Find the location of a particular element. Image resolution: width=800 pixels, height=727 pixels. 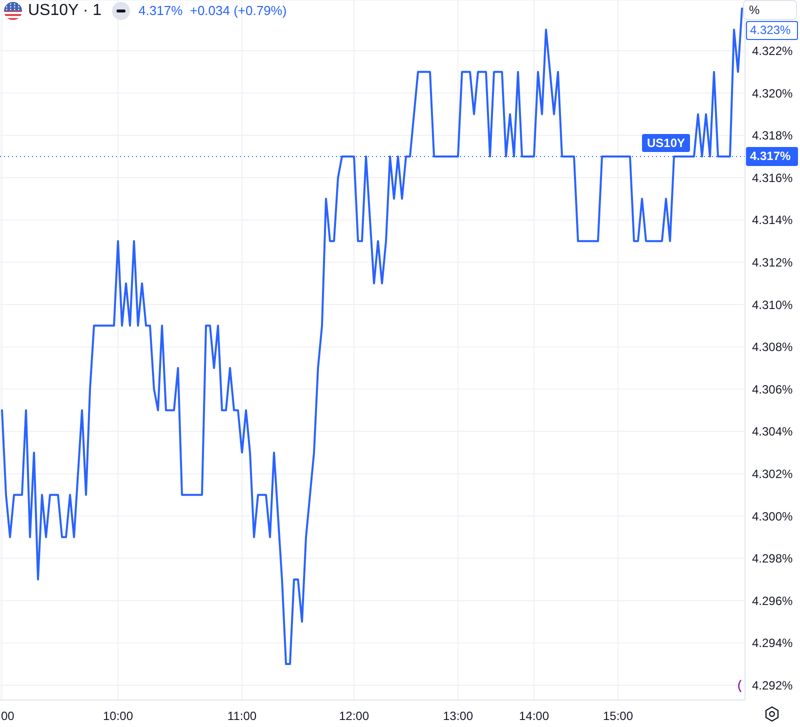

x-tick-label: 14:00 is located at coordinates (534, 716).